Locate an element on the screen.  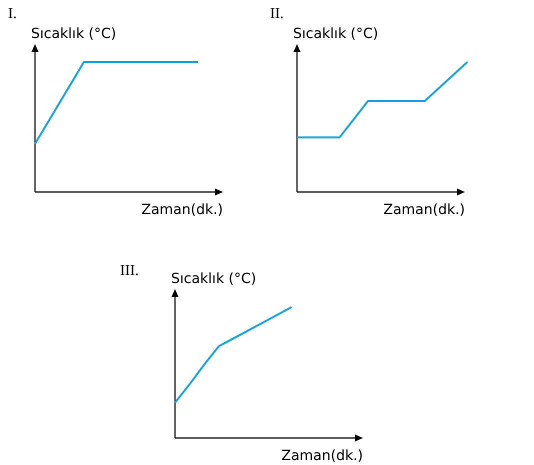
chart-title: I. is located at coordinates (12, 14).